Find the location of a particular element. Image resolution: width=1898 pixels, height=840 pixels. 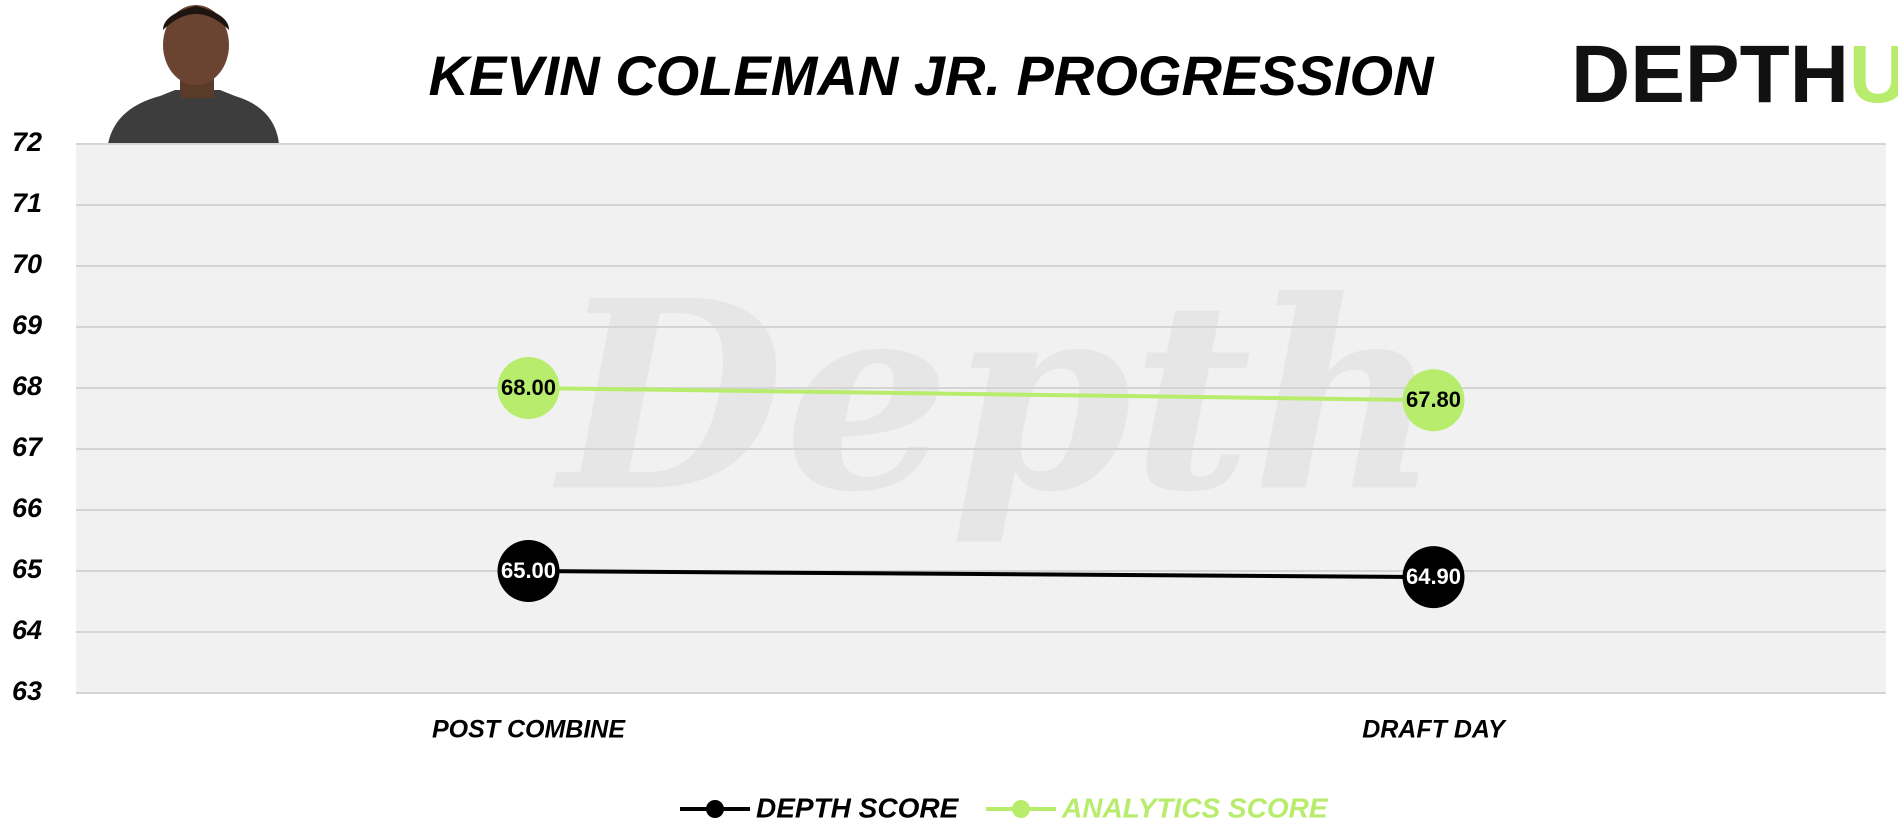

y-tick-label: 65 is located at coordinates (27, 569).